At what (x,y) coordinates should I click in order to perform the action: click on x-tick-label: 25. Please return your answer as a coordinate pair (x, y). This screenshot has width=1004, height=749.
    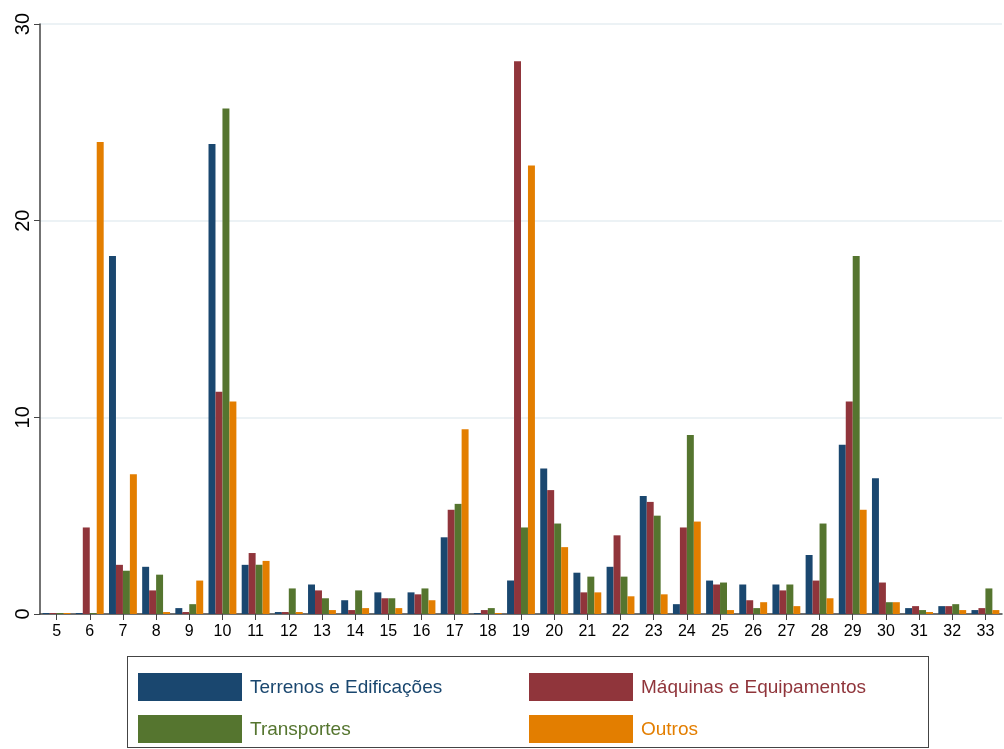
    Looking at the image, I should click on (720, 630).